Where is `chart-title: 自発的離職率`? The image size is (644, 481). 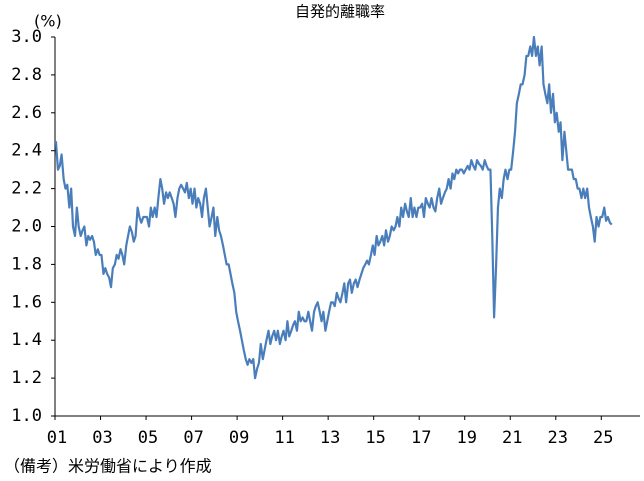 chart-title: 自発的離職率 is located at coordinates (340, 12).